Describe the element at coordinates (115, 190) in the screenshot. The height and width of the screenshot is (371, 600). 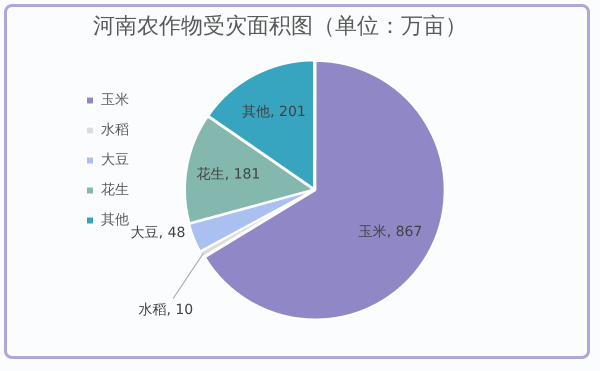
I see `legend-label: 花生` at that location.